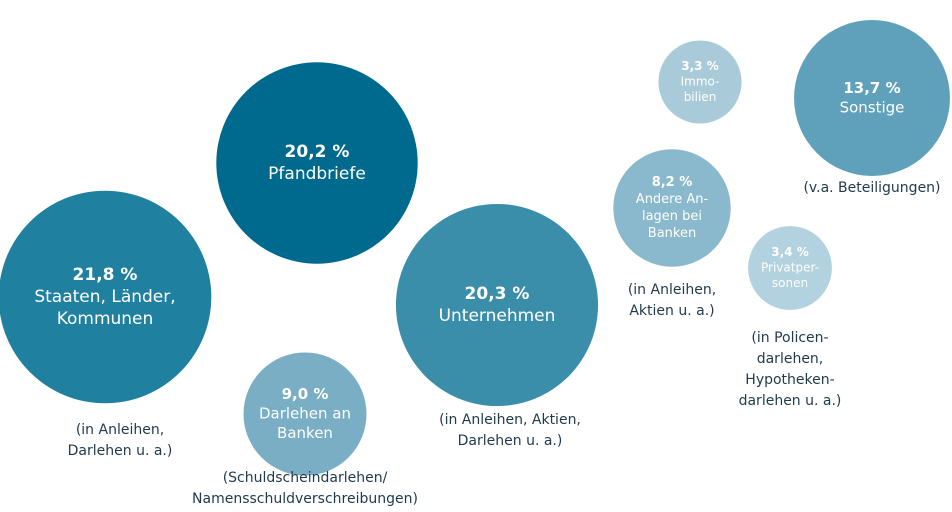  Describe the element at coordinates (789, 380) in the screenshot. I see `note: Hypotheken-` at that location.